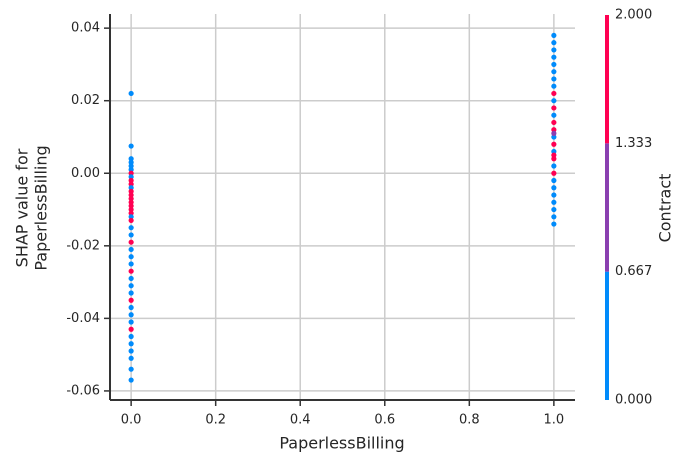 The image size is (686, 465). I want to click on colorbar-tick-label: 2.000, so click(633, 15).